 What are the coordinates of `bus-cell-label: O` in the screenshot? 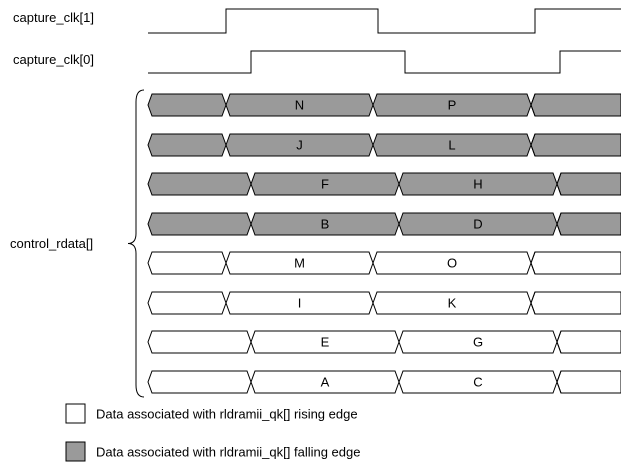 It's located at (452, 263).